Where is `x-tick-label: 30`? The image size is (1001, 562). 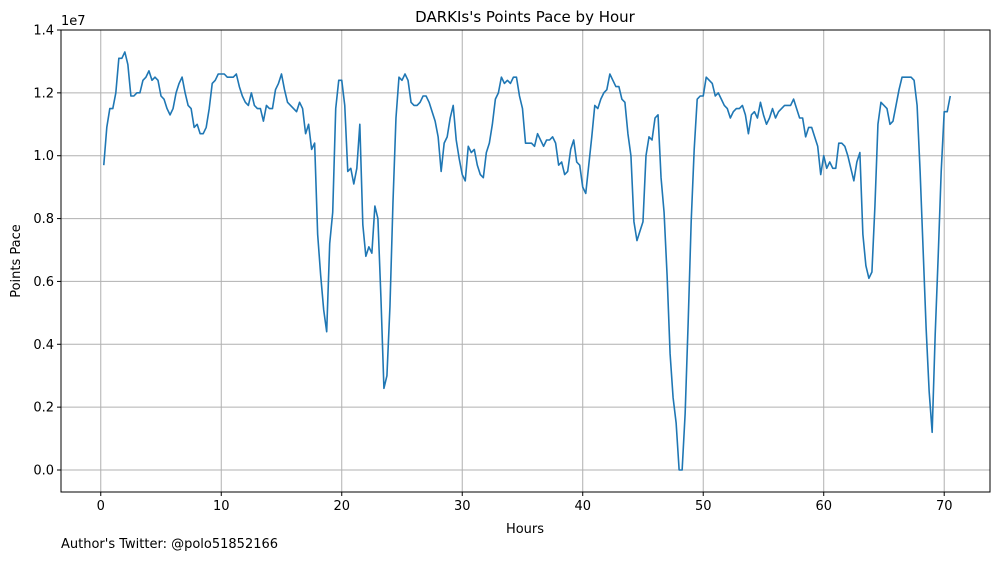 x-tick-label: 30 is located at coordinates (462, 506).